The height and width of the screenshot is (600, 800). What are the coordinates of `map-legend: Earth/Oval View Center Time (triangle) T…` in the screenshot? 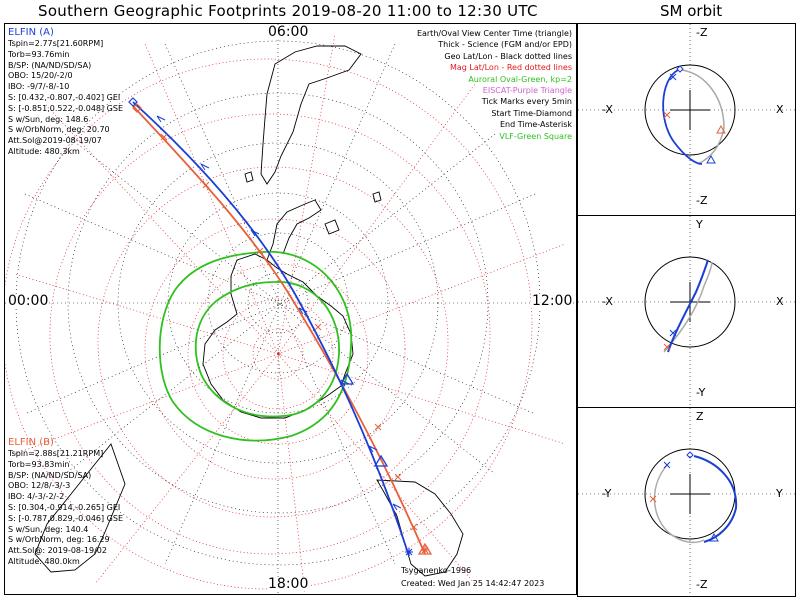 It's located at (494, 85).